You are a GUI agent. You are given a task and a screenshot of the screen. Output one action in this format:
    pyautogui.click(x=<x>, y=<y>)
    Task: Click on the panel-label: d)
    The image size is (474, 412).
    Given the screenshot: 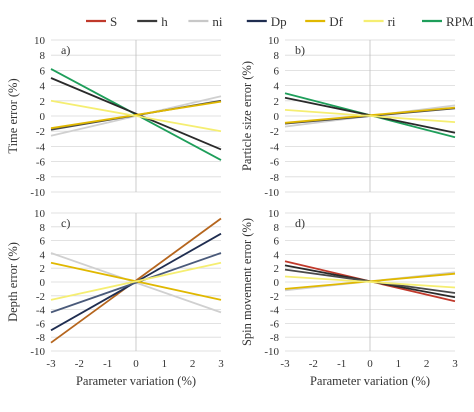 What is the action you would take?
    pyautogui.click(x=300, y=223)
    